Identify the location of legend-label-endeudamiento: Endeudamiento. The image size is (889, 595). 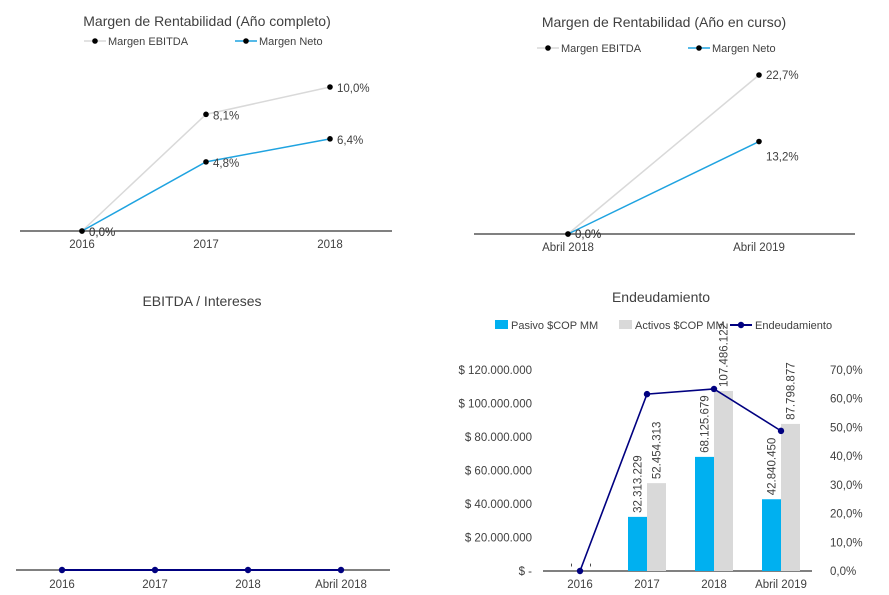
(793, 326).